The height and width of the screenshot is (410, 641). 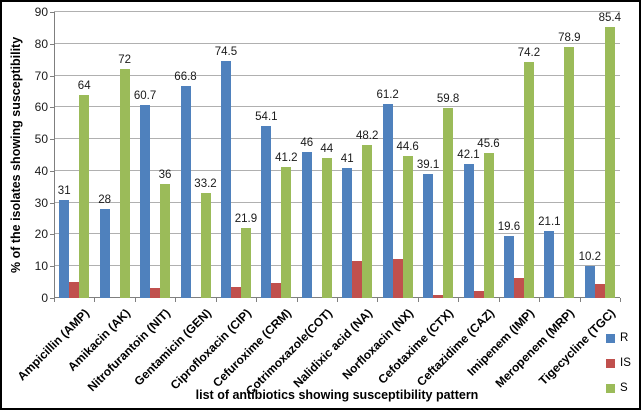 What do you see at coordinates (610, 388) in the screenshot?
I see `s-series-swatch-icon` at bounding box center [610, 388].